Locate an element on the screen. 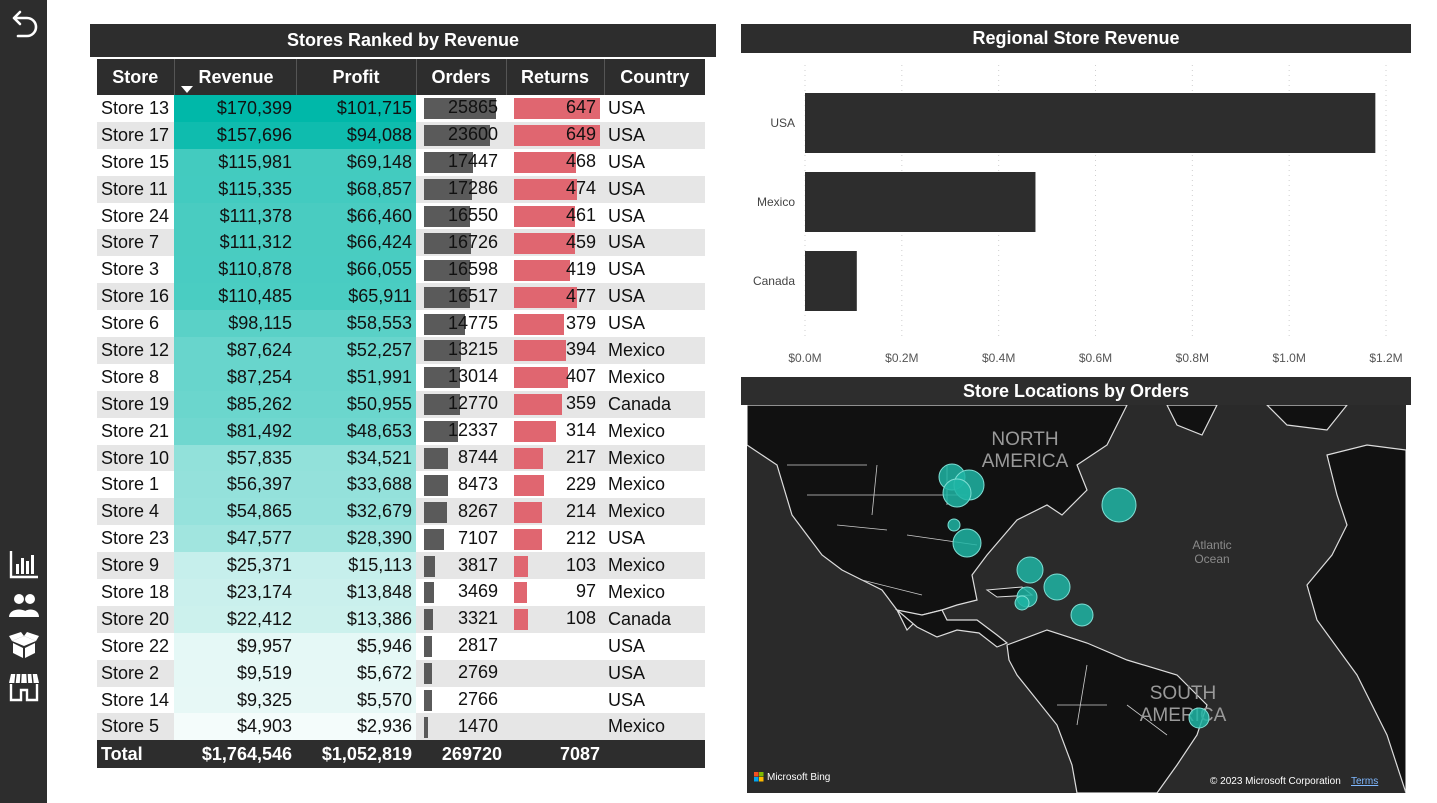  country-cell: USA is located at coordinates (654, 189).